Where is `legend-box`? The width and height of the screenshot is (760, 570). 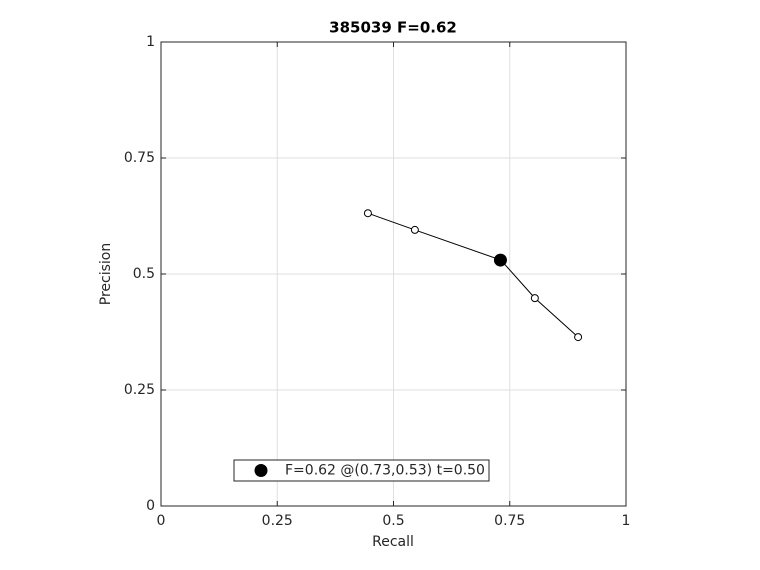 legend-box is located at coordinates (361, 470).